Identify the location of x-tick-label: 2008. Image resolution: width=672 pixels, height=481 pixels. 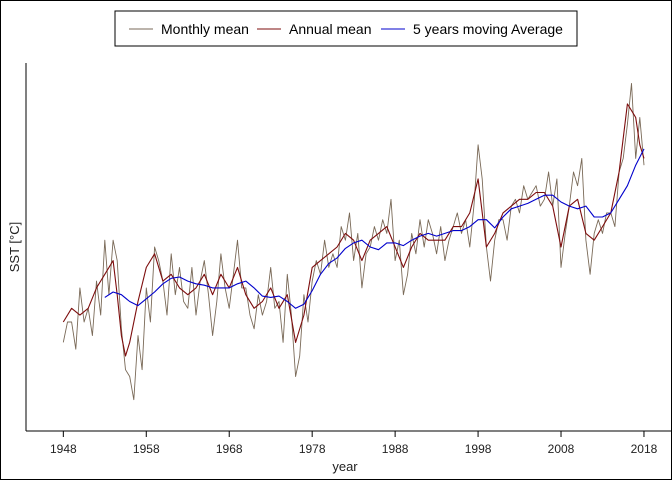
(561, 449).